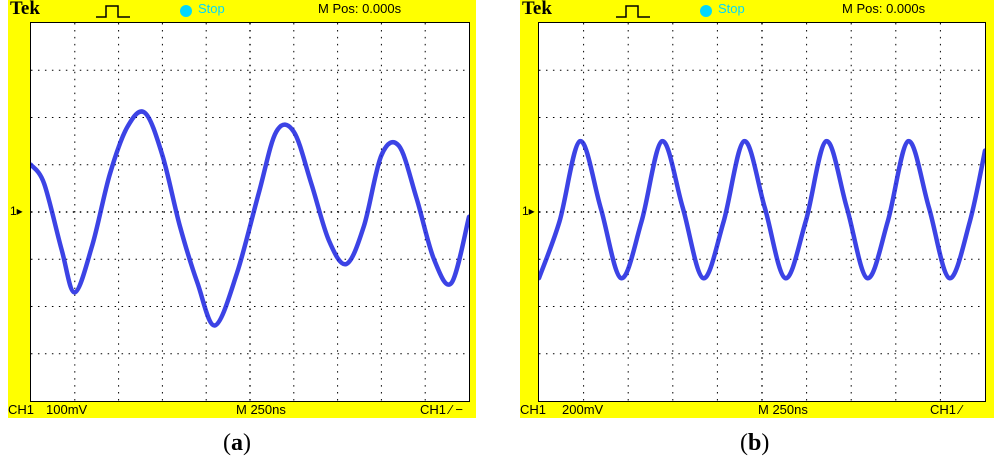 This screenshot has width=1000, height=470. Describe the element at coordinates (946, 409) in the screenshot. I see `trigger-readout: CH1 ⁄` at that location.